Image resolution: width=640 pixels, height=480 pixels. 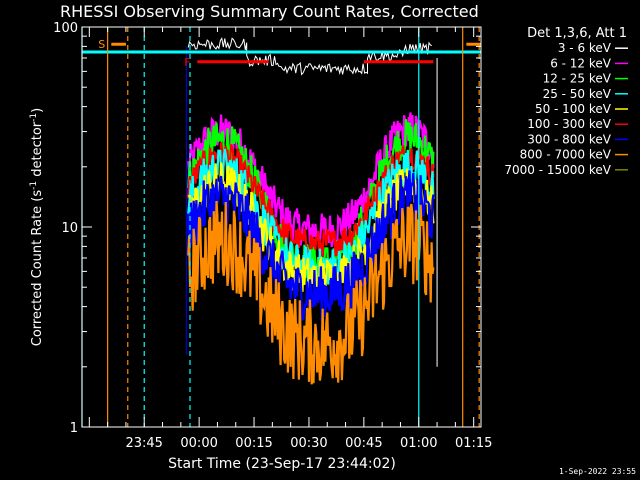 What do you see at coordinates (473, 443) in the screenshot?
I see `x-tick-label: 01:15` at bounding box center [473, 443].